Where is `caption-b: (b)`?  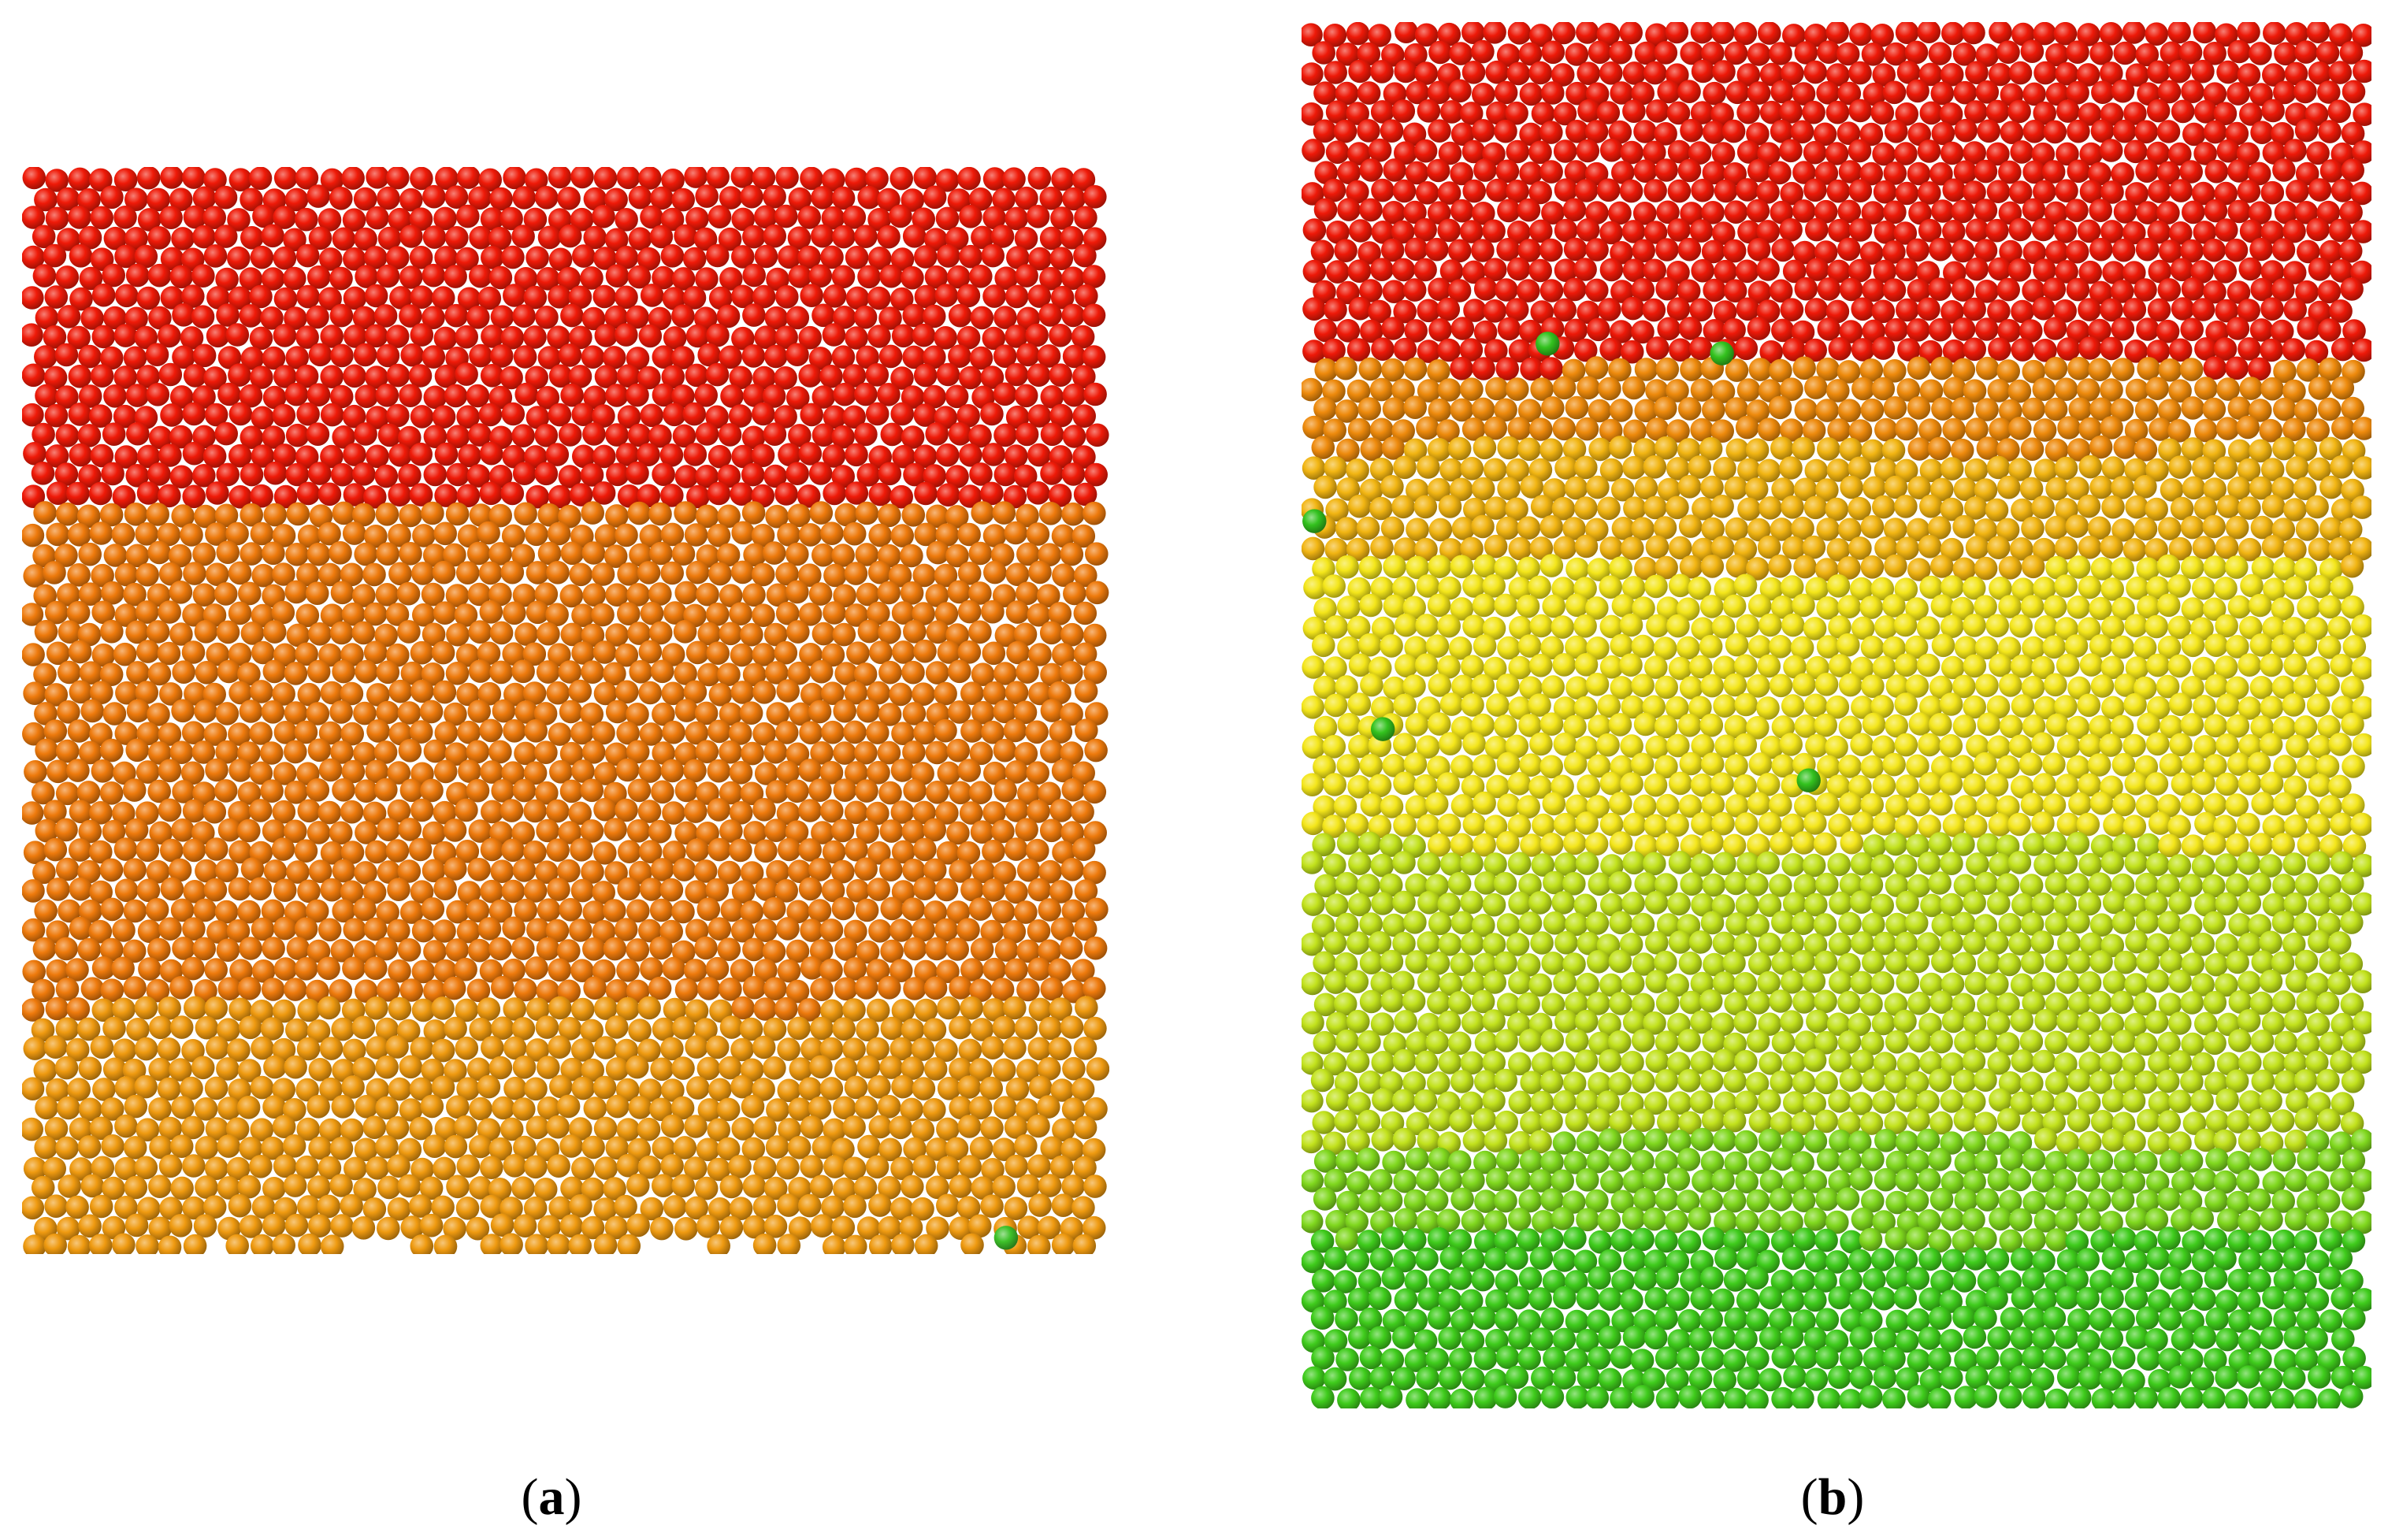
caption-b: (b) is located at coordinates (1833, 1497).